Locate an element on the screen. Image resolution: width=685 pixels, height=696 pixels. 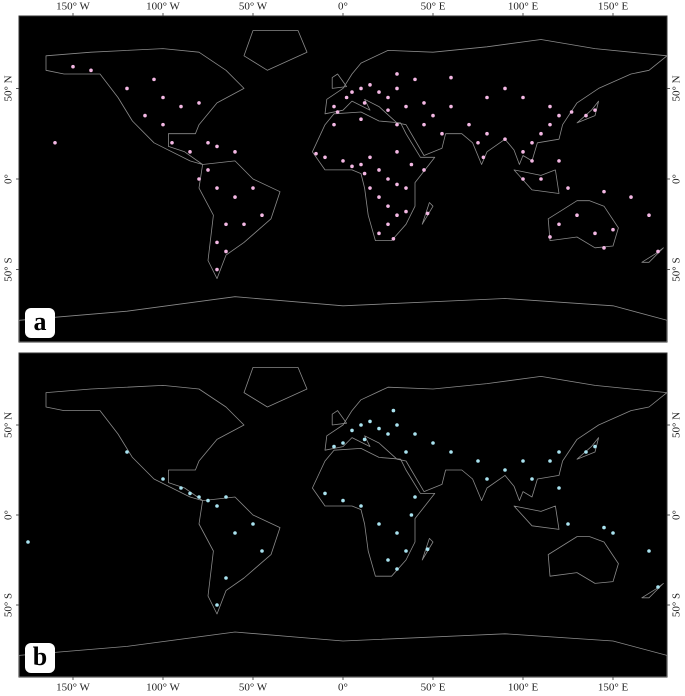
x-tick-label: 150° W is located at coordinates (73, 7).